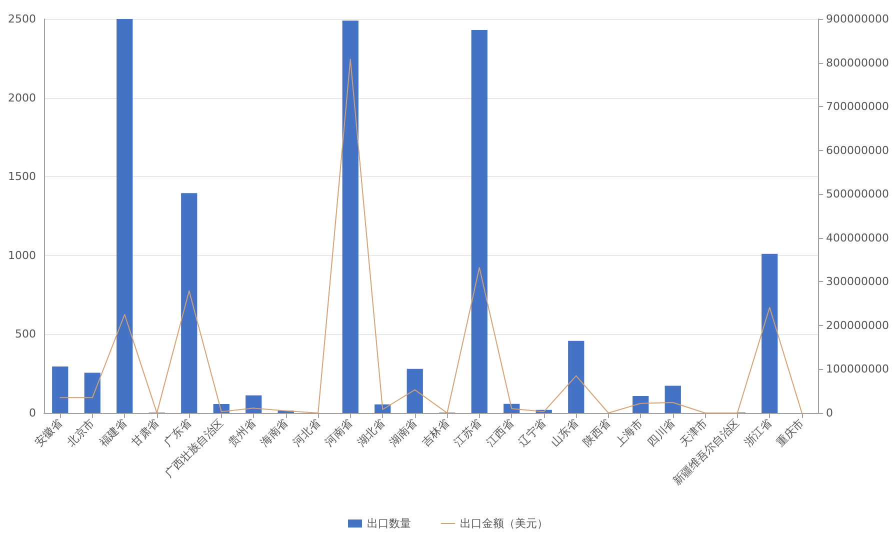 This screenshot has width=896, height=538. Describe the element at coordinates (829, 413) in the screenshot. I see `y2-tick-label: 0` at that location.